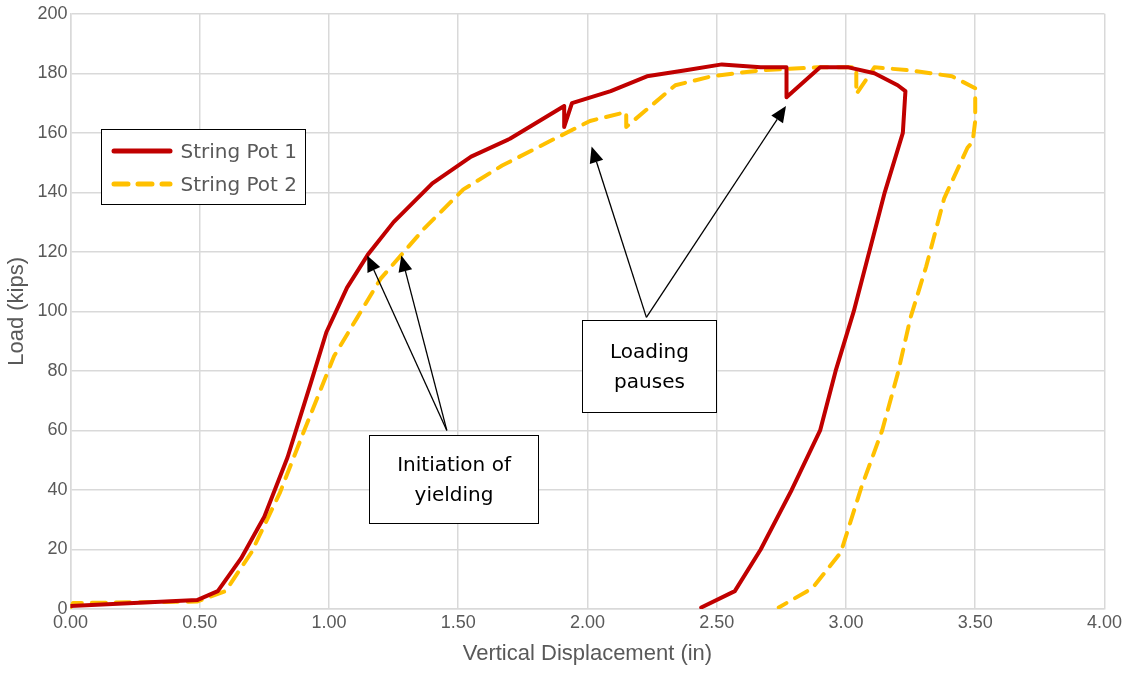 This screenshot has height=675, width=1125. I want to click on x-tick-label: 1.50, so click(458, 621).